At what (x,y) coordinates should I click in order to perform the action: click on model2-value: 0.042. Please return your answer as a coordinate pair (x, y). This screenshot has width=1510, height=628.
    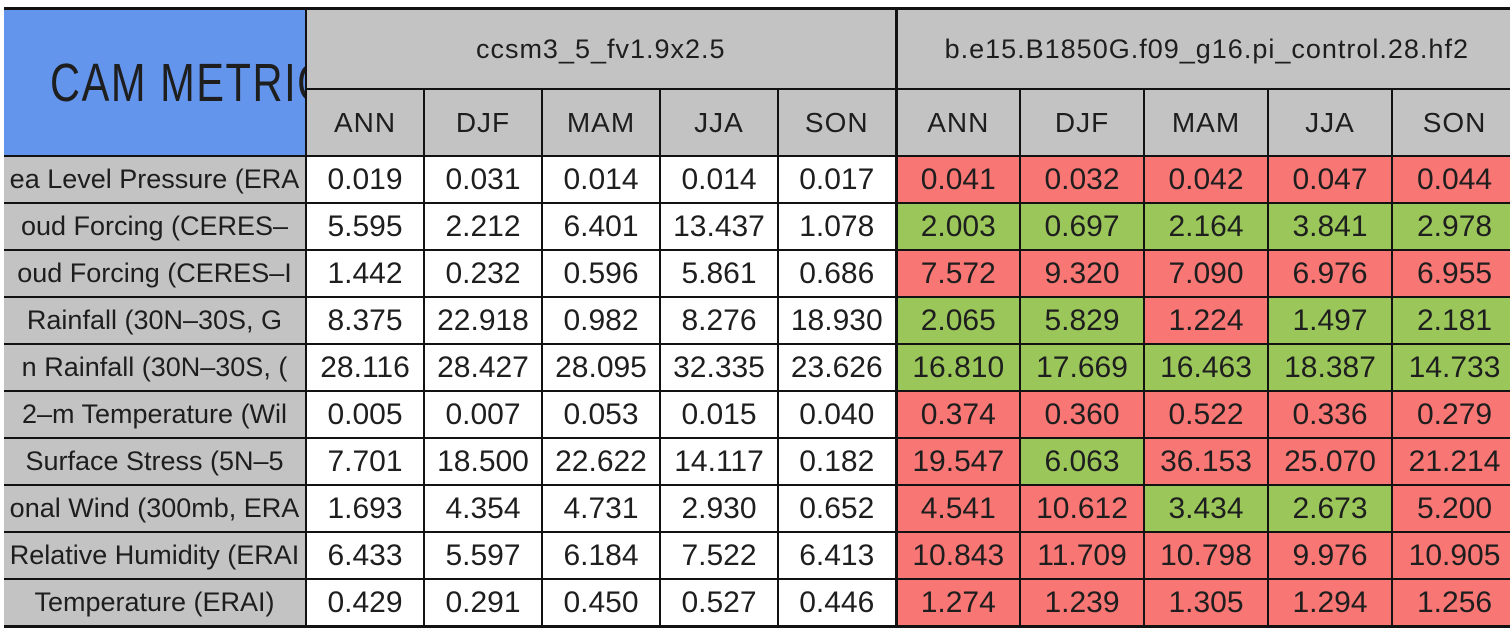
    Looking at the image, I should click on (1206, 179).